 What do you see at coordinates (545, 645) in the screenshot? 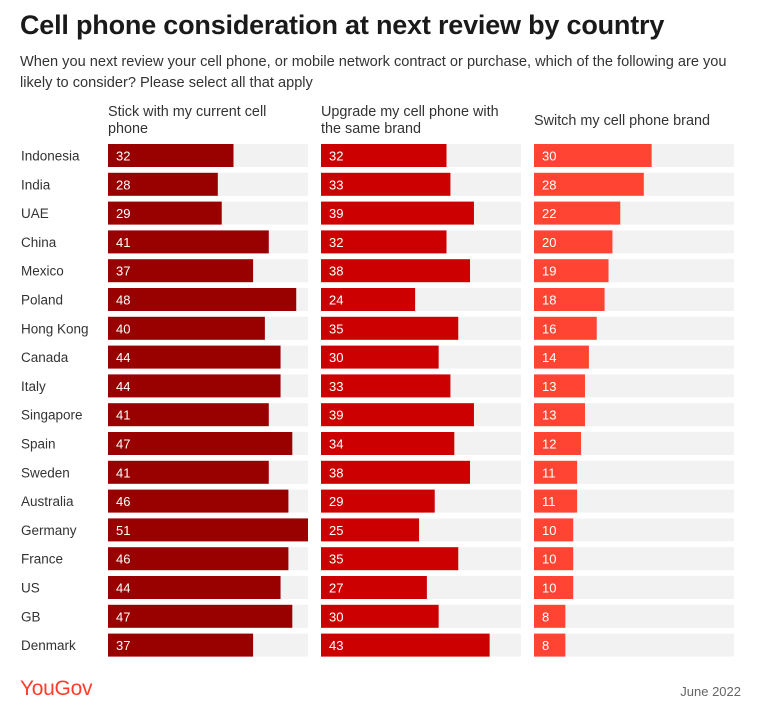
I see `value-label-switch-denmark: 8` at bounding box center [545, 645].